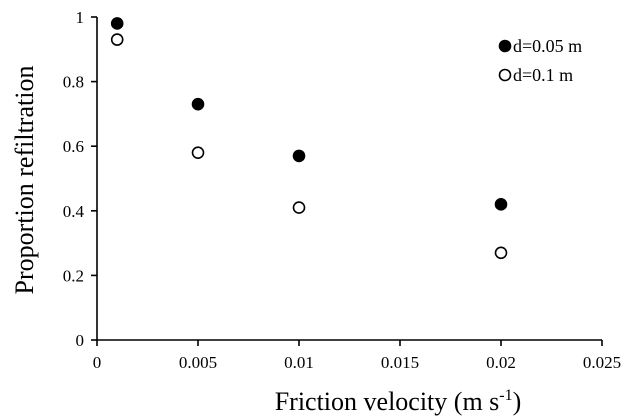 This screenshot has height=419, width=635. What do you see at coordinates (400, 362) in the screenshot?
I see `x-tick-label: 0.015` at bounding box center [400, 362].